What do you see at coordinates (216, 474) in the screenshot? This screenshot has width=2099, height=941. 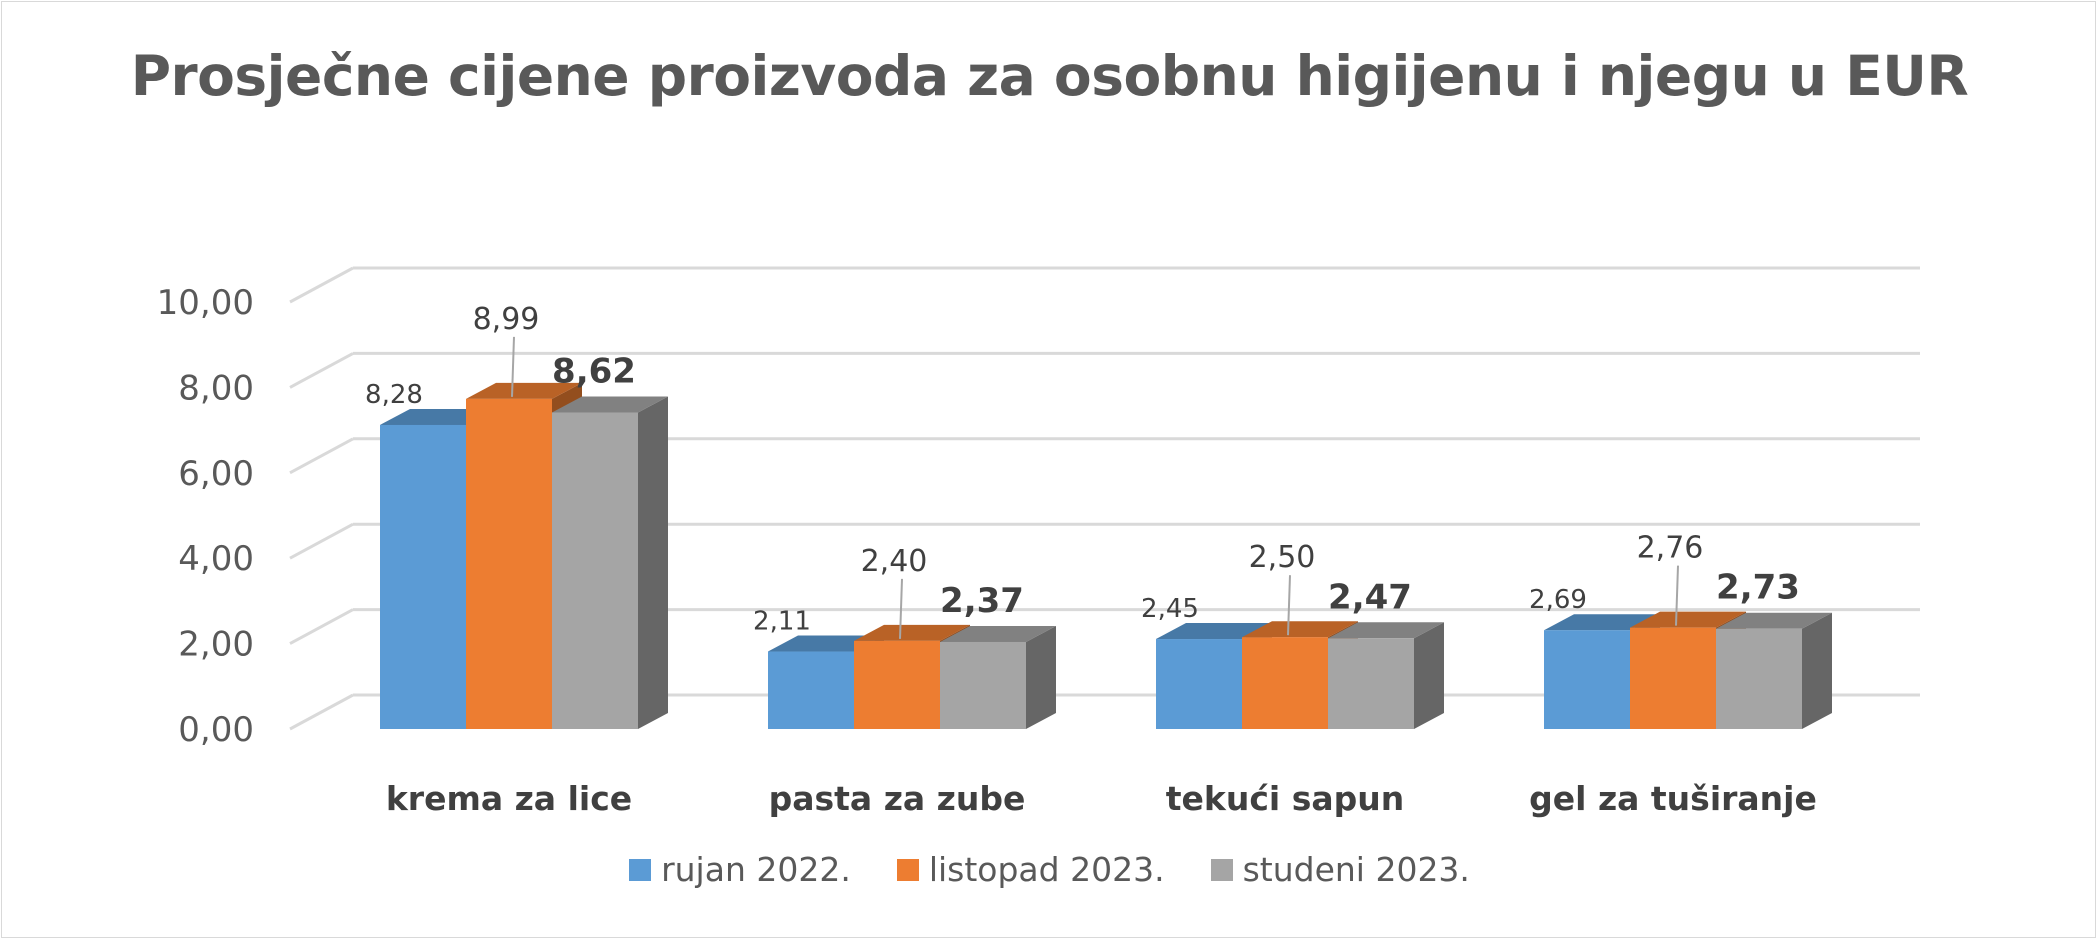 I see `y-tick-label: 6,00` at bounding box center [216, 474].